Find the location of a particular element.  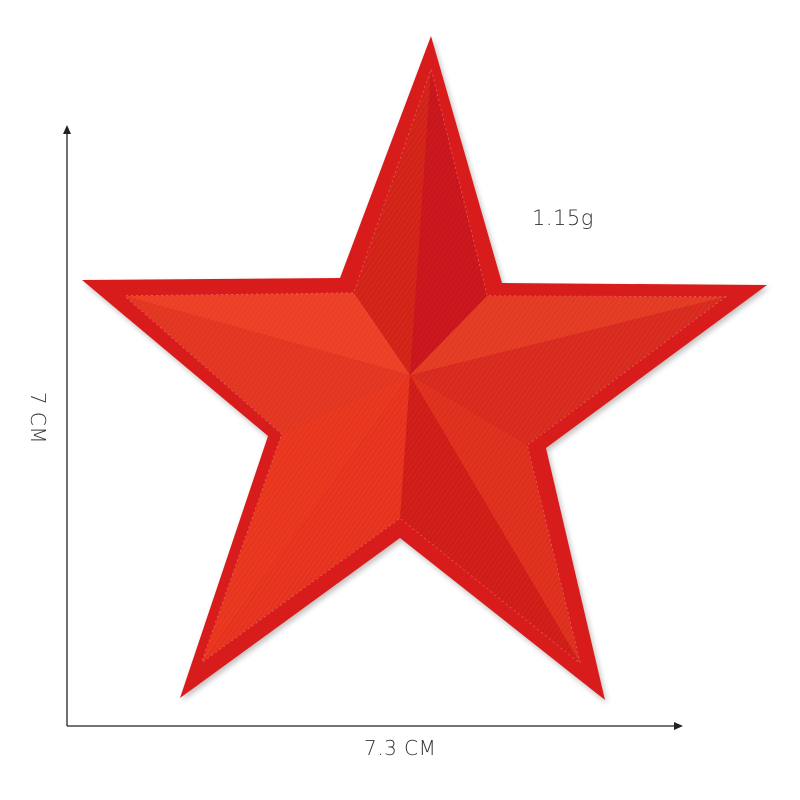

width-dimension-label: 7.3 CM is located at coordinates (400, 748).